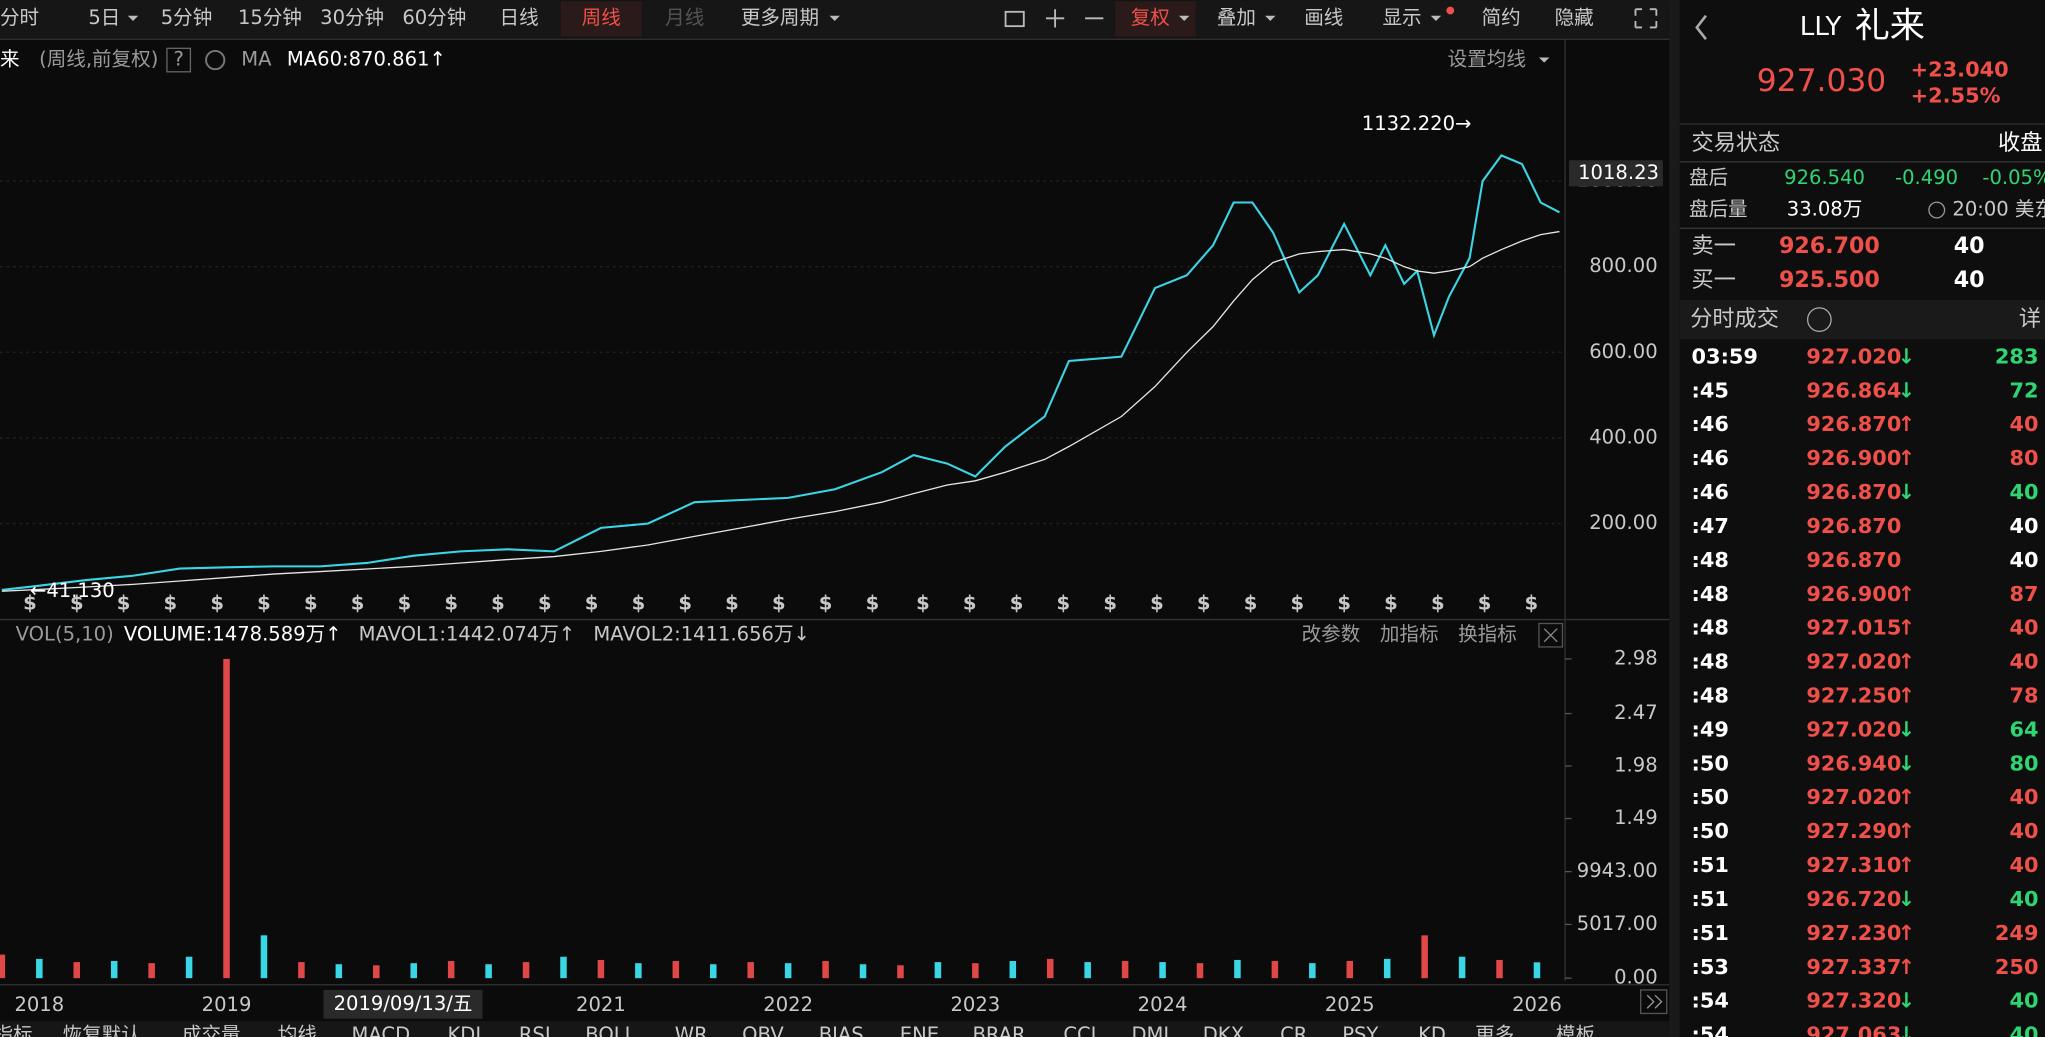 This screenshot has height=1037, width=2045. What do you see at coordinates (211, 1030) in the screenshot?
I see `indicator-tab: 成交量` at bounding box center [211, 1030].